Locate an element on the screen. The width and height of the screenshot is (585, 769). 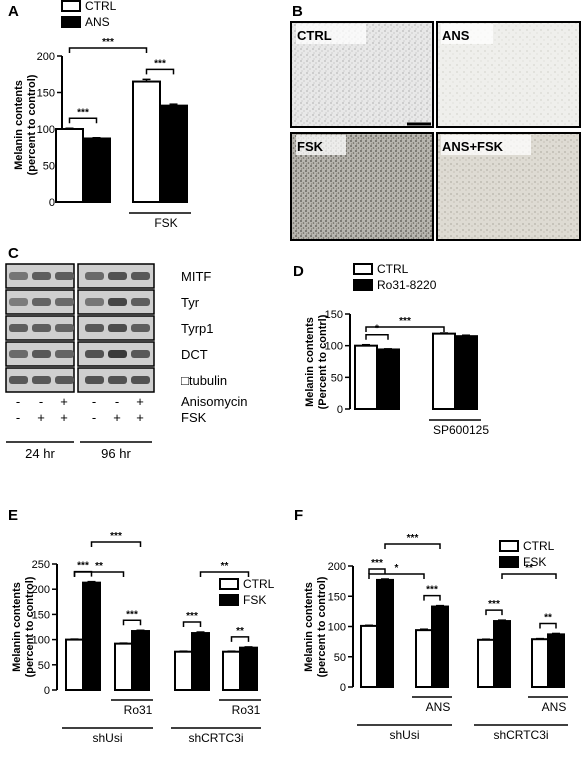
legend-label: FSK is located at coordinates (534, 562).